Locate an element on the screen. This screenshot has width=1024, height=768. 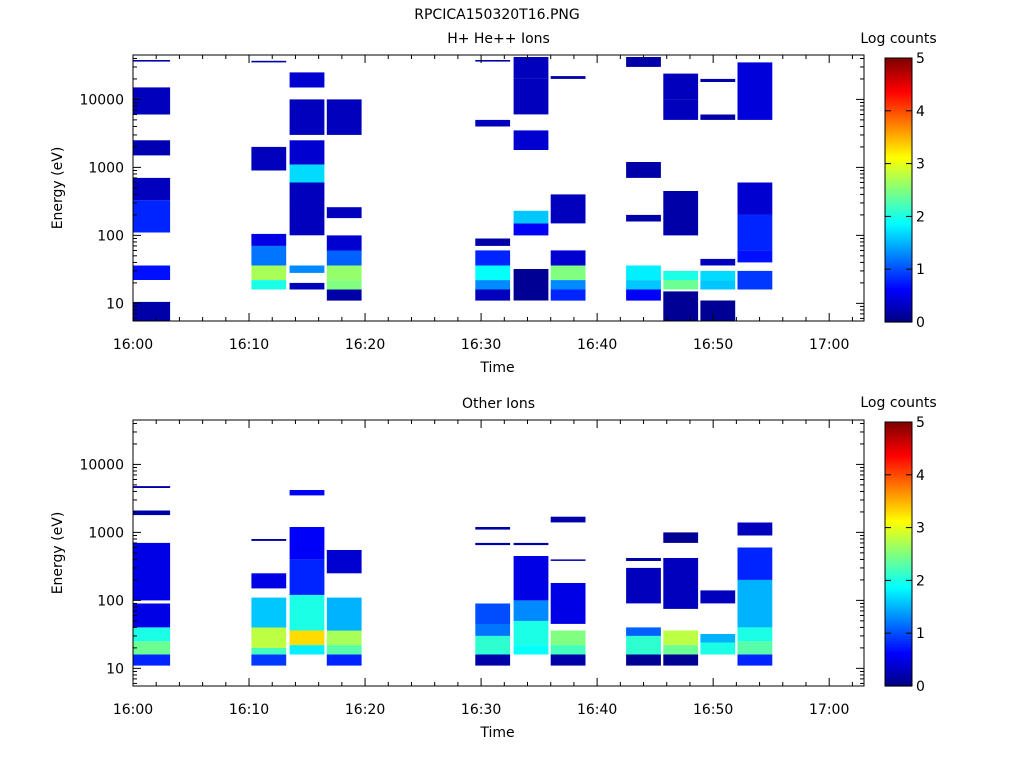
y-tick-label: 10 is located at coordinates (115, 669).